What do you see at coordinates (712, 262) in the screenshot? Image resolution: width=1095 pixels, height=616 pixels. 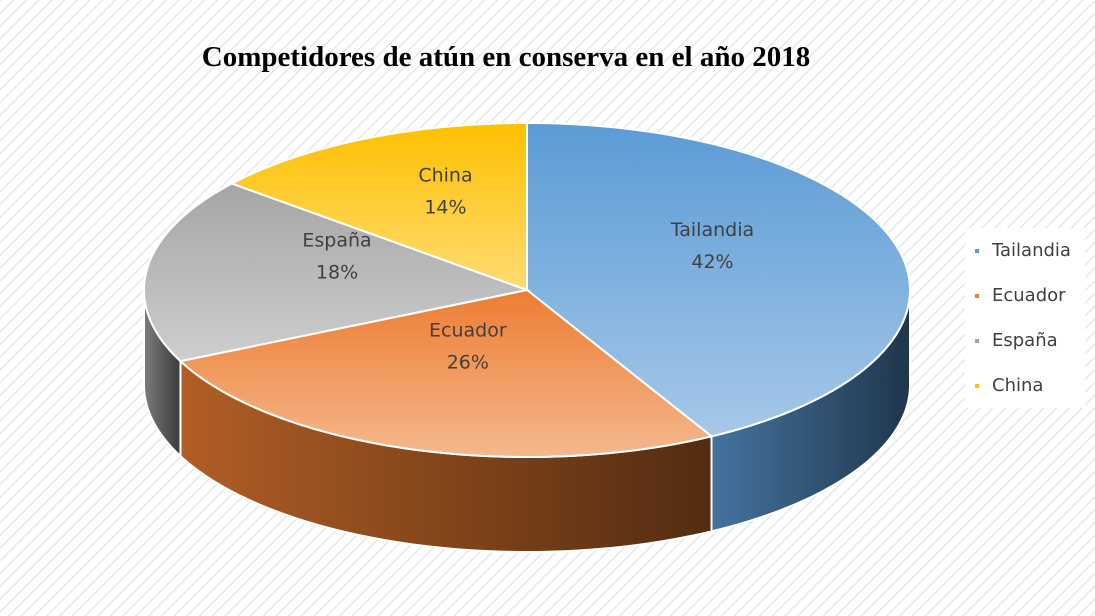 I see `slice-value-label: 42%` at bounding box center [712, 262].